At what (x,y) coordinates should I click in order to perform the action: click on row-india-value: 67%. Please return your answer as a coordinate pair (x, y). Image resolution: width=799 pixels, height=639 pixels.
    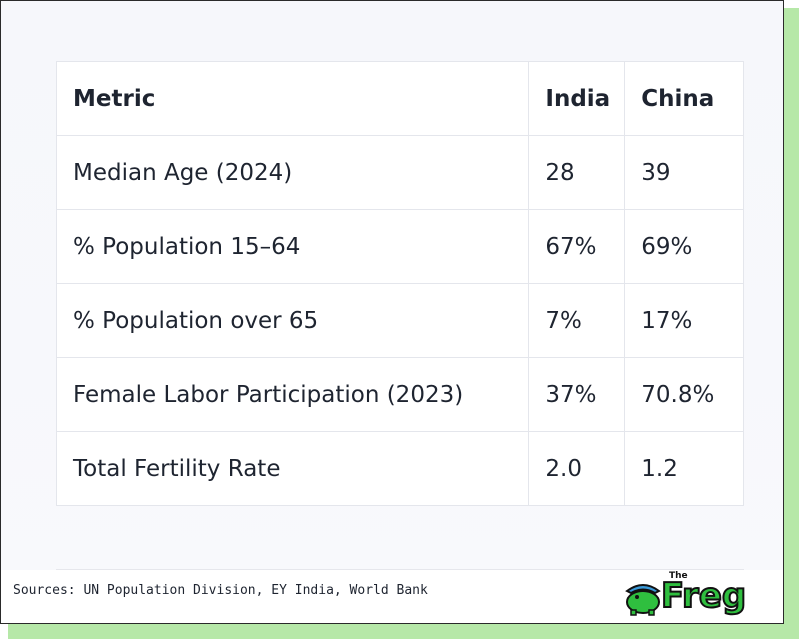
    Looking at the image, I should click on (577, 246).